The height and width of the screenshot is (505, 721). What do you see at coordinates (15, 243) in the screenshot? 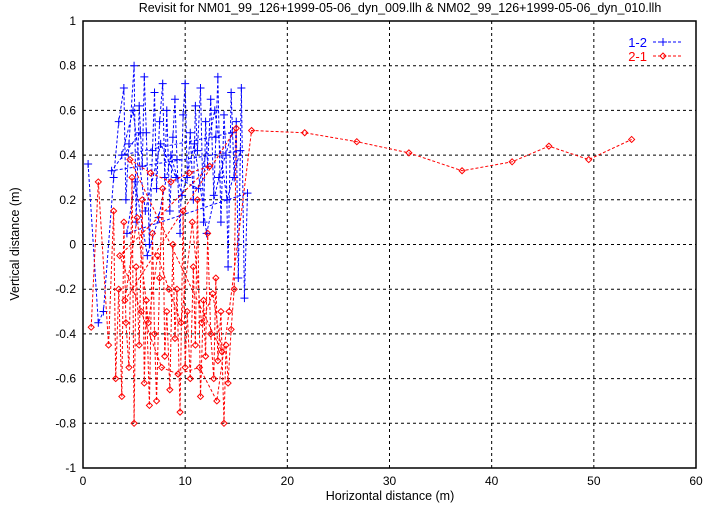
I see `y-axis-label: Vertical distance (m)` at bounding box center [15, 243].